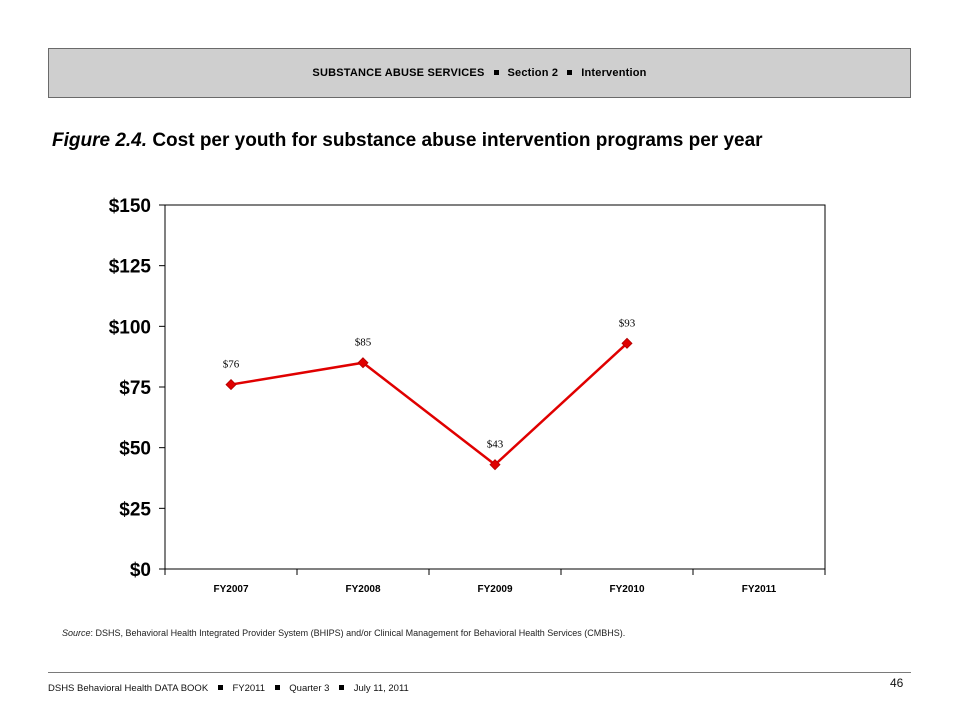 This screenshot has width=960, height=720. What do you see at coordinates (398, 73) in the screenshot?
I see `header-part-0: SUBSTANCE ABUSE SERVICES` at bounding box center [398, 73].